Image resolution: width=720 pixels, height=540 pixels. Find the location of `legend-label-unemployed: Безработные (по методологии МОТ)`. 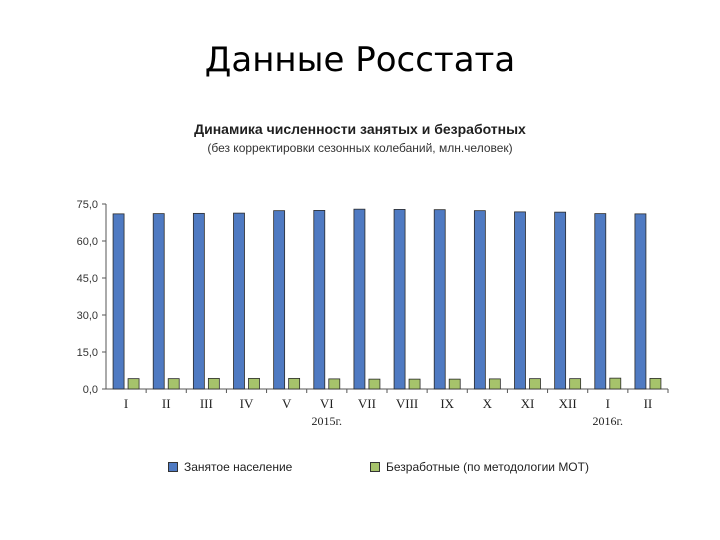

legend-label-unemployed: Безработные (по методологии МОТ) is located at coordinates (487, 467).